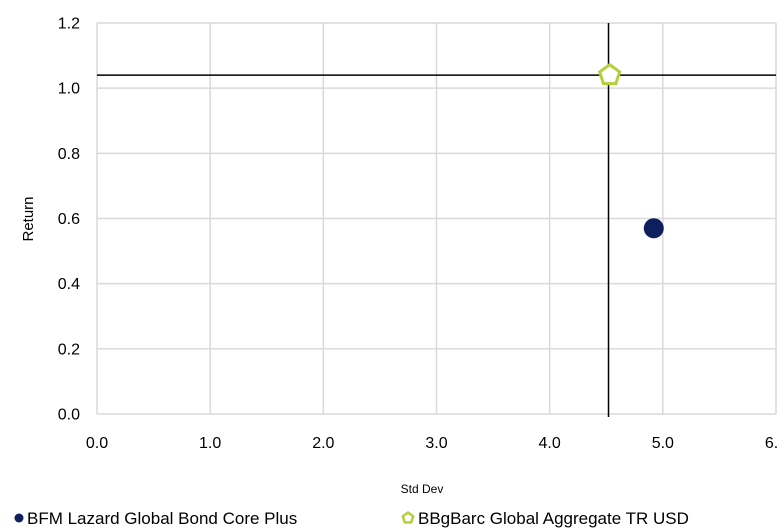 This screenshot has height=529, width=777. I want to click on y-tick-label: 0.0, so click(69, 415).